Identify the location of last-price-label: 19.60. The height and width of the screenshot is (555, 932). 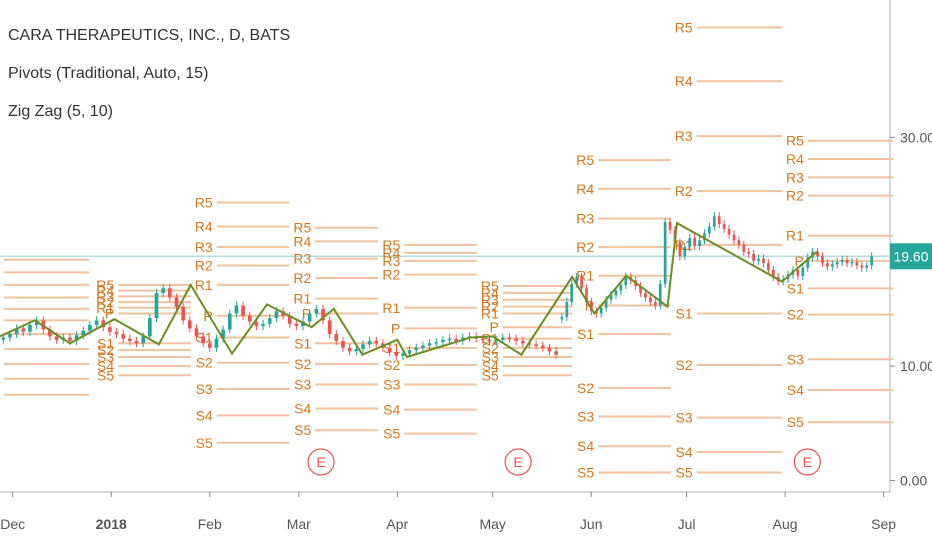
(910, 256).